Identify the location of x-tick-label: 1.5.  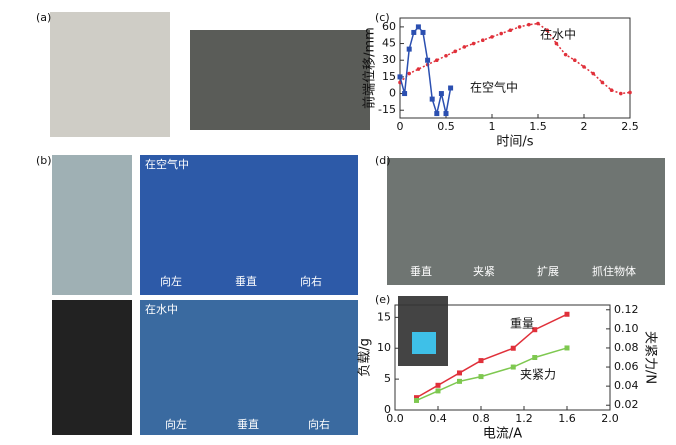
(538, 126).